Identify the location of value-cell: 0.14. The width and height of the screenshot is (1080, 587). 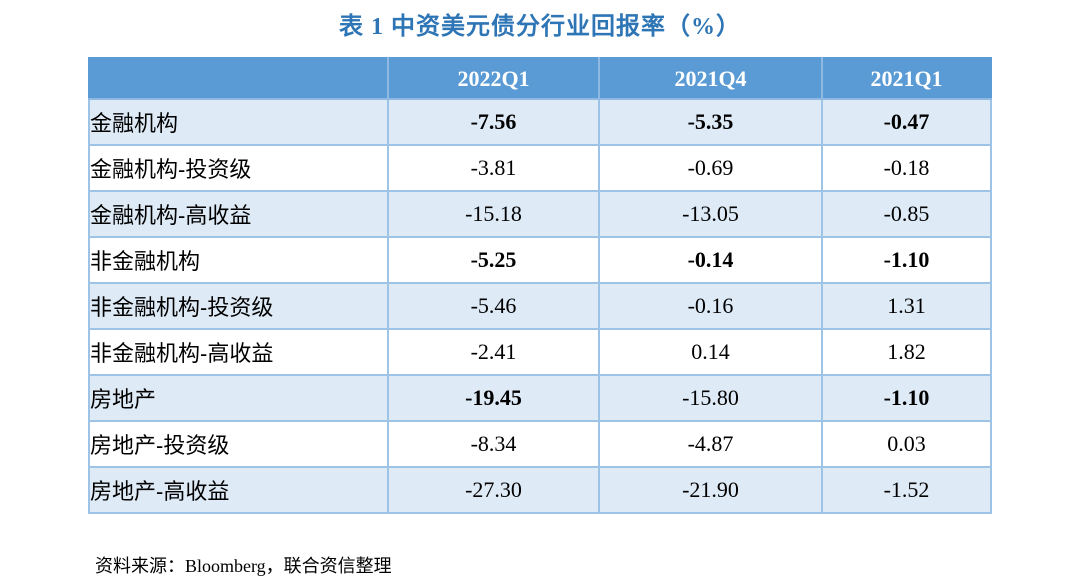
(710, 352).